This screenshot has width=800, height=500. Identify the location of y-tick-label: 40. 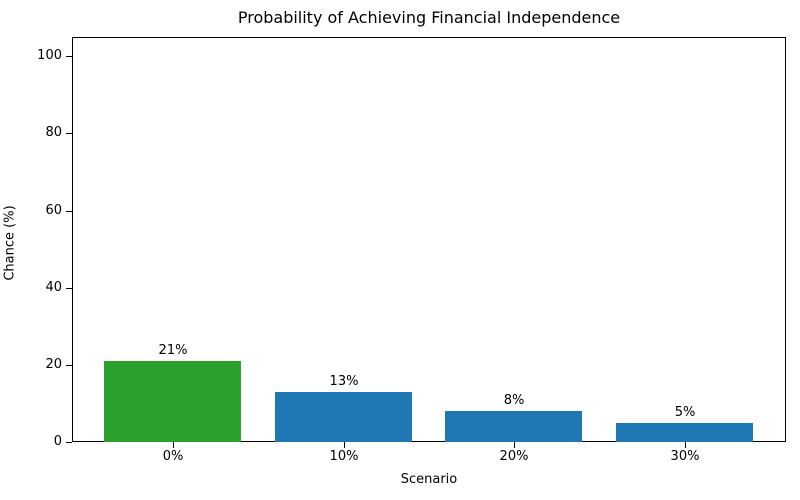
(53, 287).